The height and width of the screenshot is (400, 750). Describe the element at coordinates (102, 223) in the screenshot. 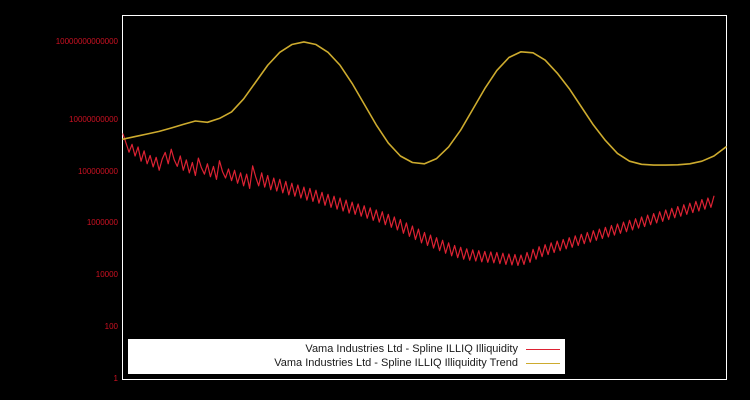

I see `y-axis-tick-label: 1000000` at that location.